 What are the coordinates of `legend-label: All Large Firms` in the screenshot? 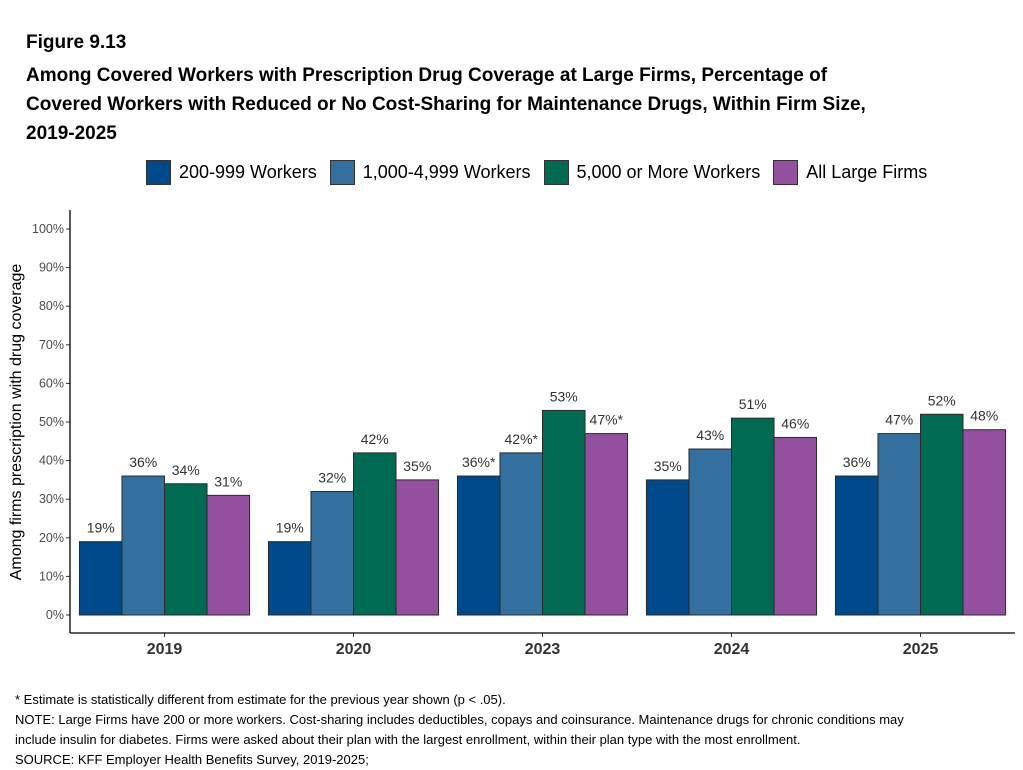 It's located at (867, 171).